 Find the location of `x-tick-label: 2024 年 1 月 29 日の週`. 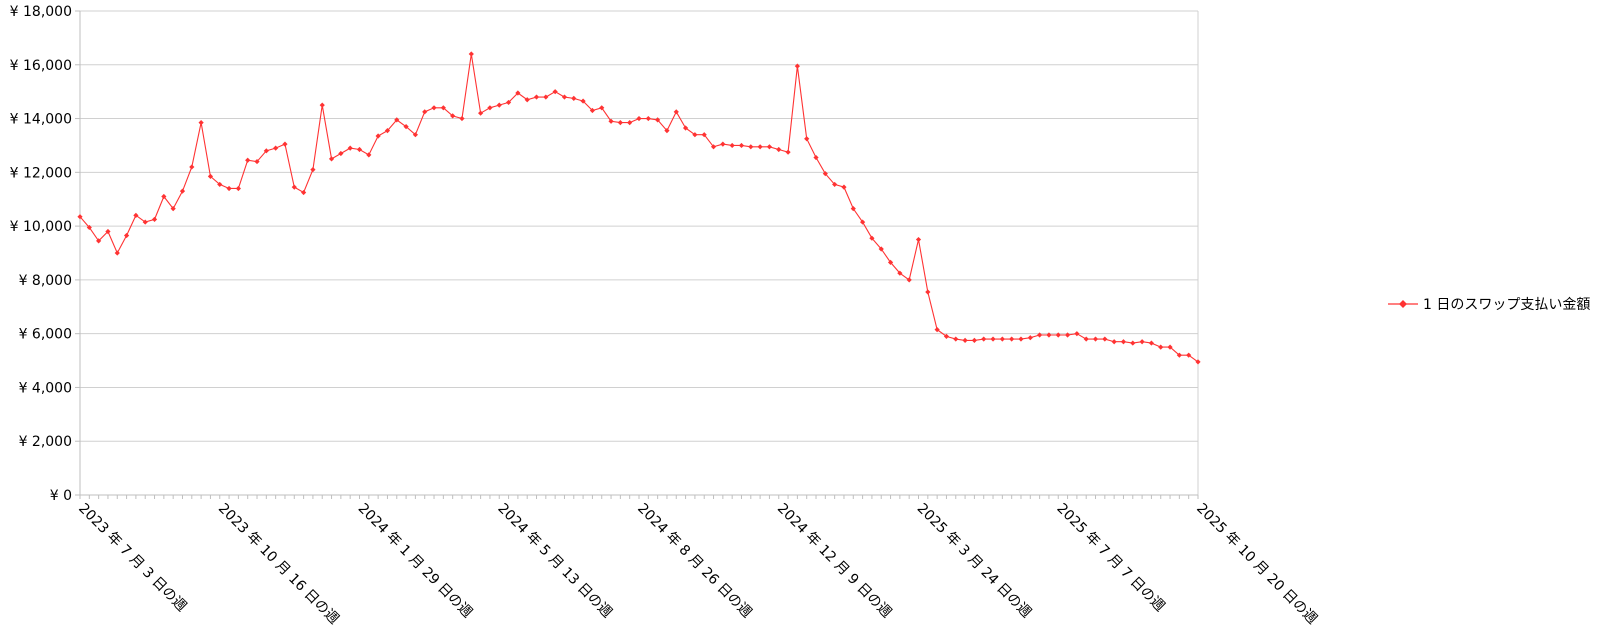

x-tick-label: 2024 年 1 月 29 日の週 is located at coordinates (415, 561).